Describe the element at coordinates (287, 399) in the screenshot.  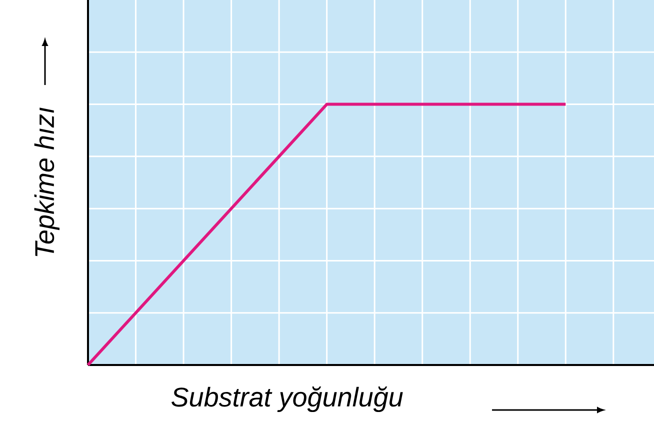
I see `x-axis-title: Substrat yoğunluğu` at that location.